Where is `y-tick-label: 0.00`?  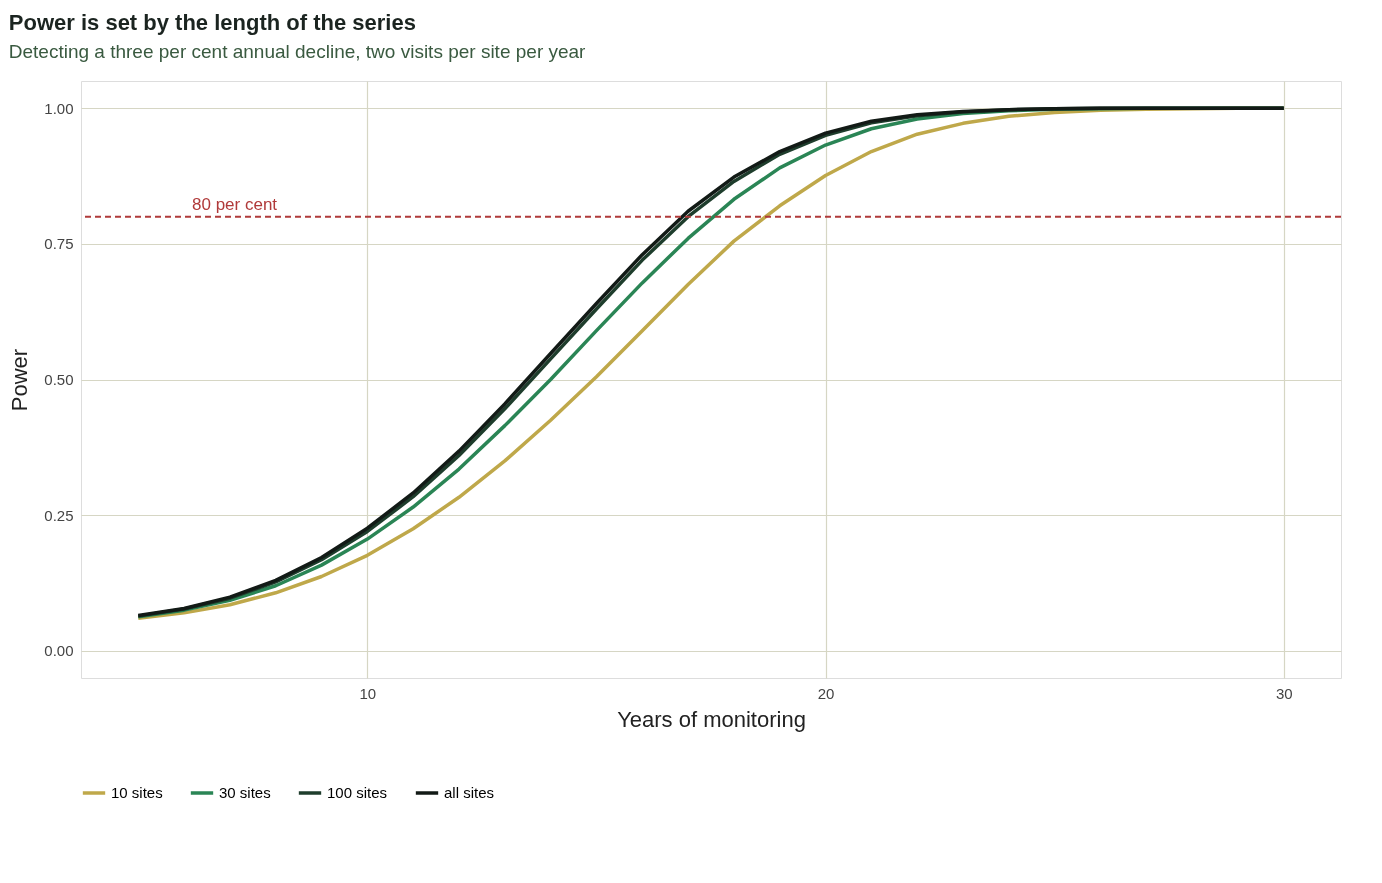 y-tick-label: 0.00 is located at coordinates (59, 651).